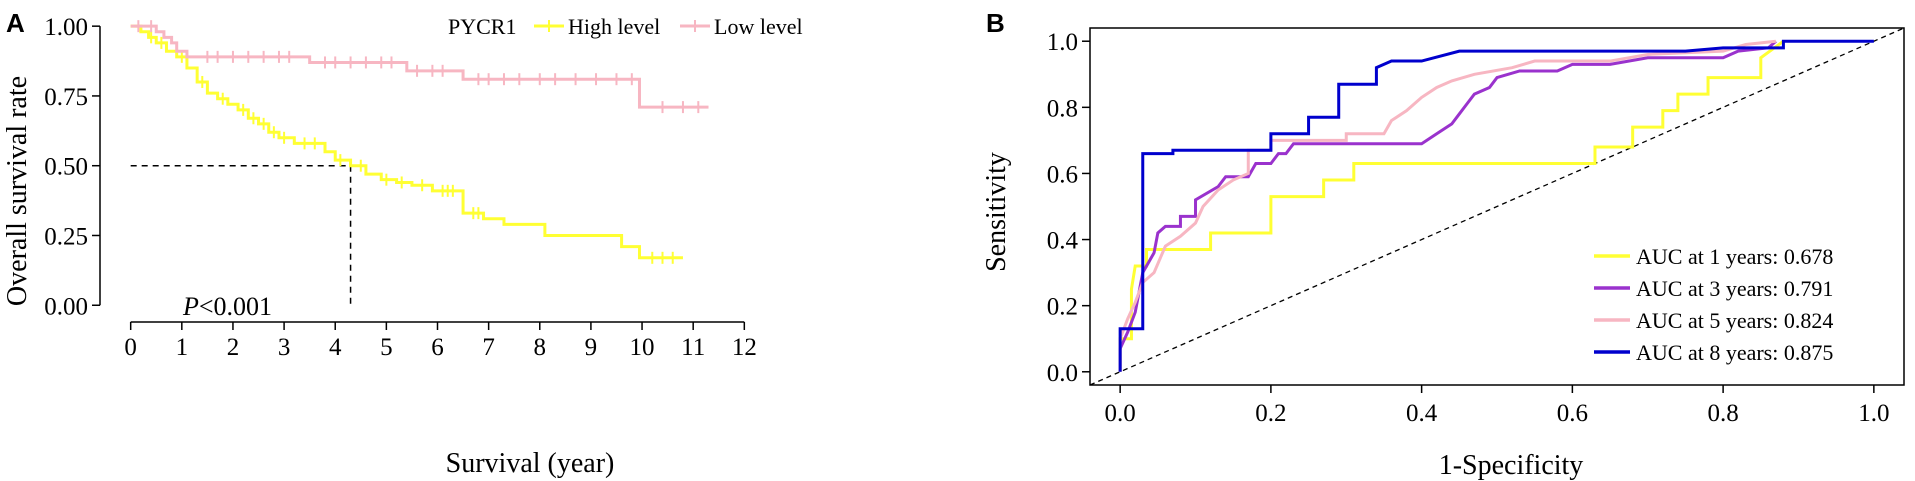  Describe the element at coordinates (15, 23) in the screenshot. I see `panel-letter-a: A` at that location.